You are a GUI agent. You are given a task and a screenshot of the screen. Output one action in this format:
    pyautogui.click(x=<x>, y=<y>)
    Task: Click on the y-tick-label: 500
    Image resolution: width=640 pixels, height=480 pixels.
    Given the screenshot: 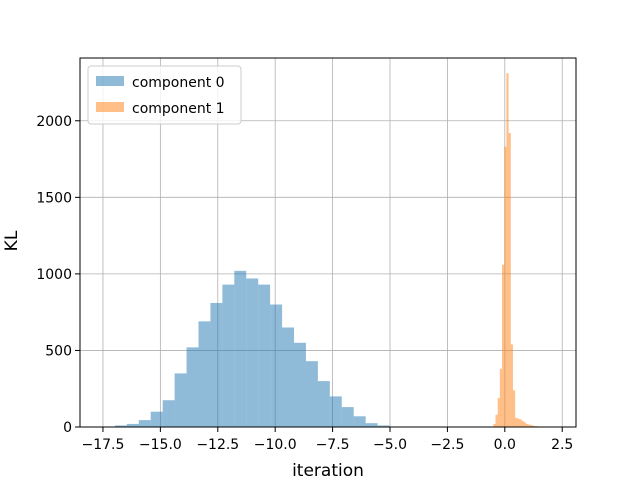 What is the action you would take?
    pyautogui.click(x=58, y=351)
    